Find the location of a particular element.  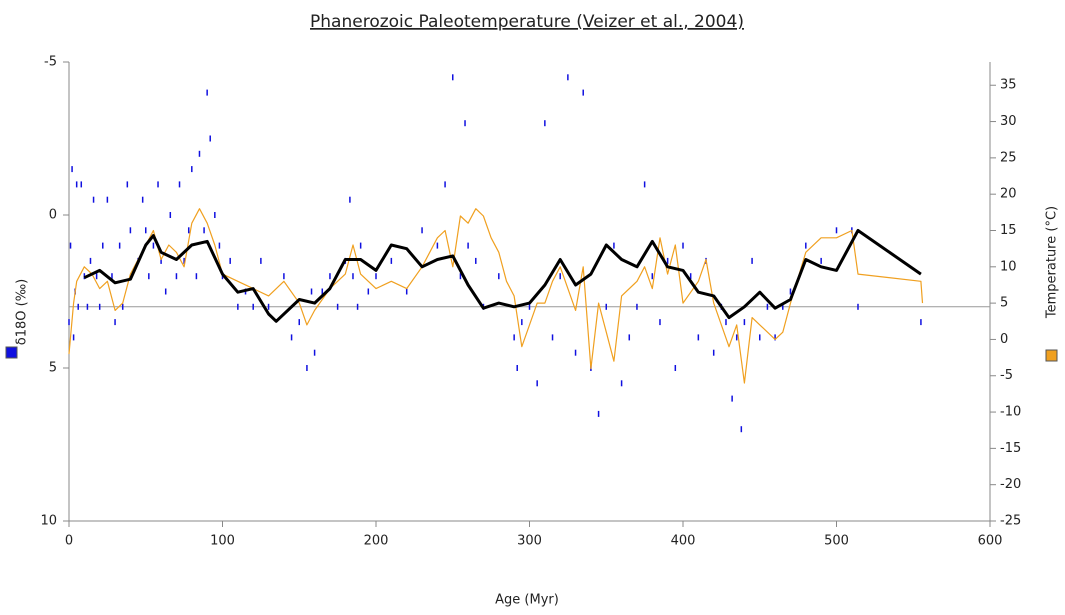

y2-tick-label: 25 is located at coordinates (1008, 157).